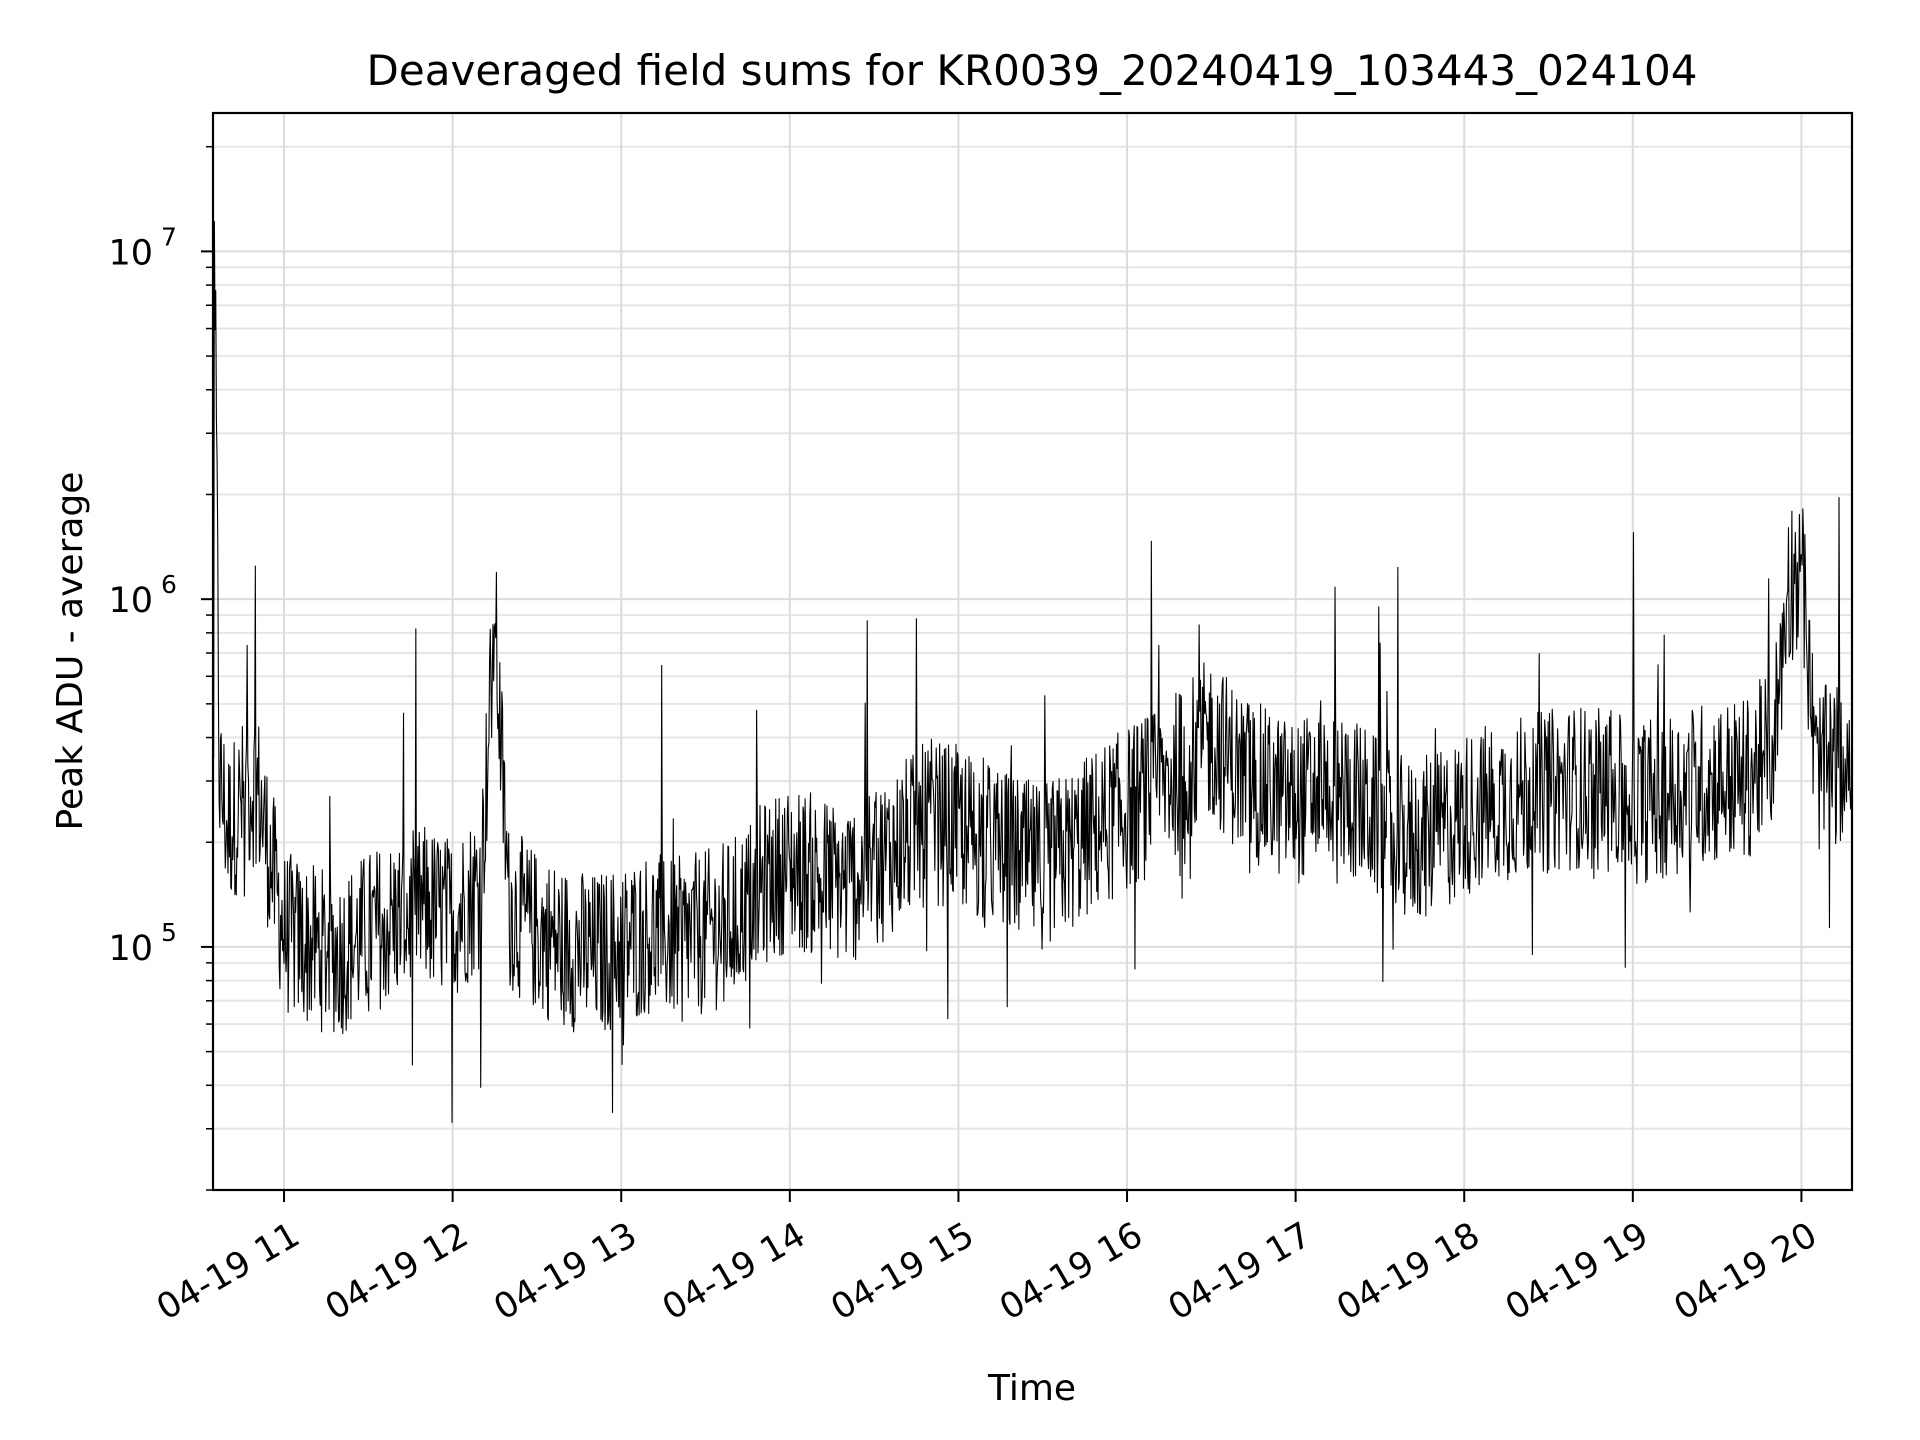 This screenshot has height=1440, width=1920. Describe the element at coordinates (169, 584) in the screenshot. I see `y-tick-exponent: 6` at that location.